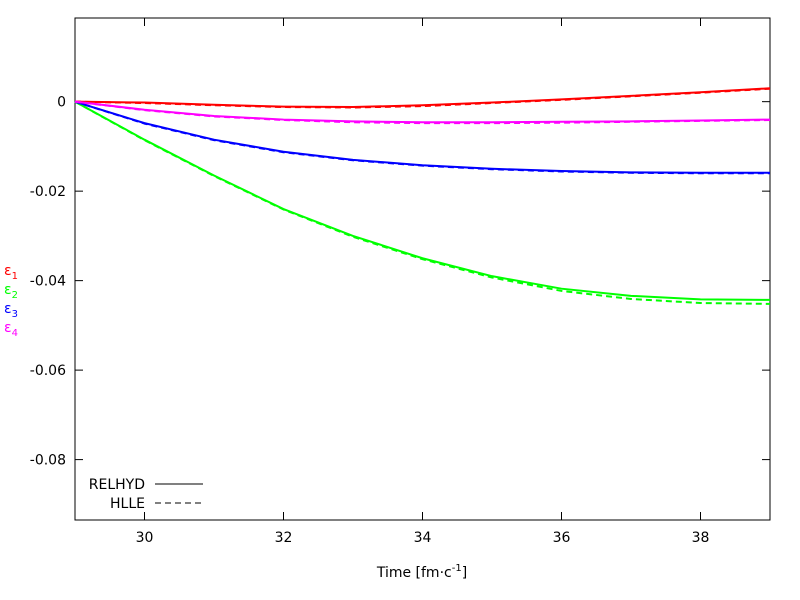  Describe the element at coordinates (48, 192) in the screenshot. I see `y-tick-label: -0.02` at that location.